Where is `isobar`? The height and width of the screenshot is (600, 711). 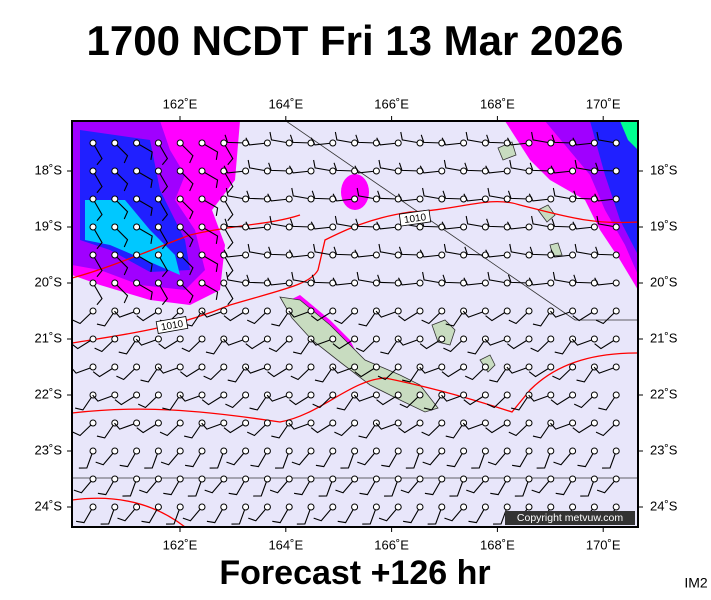
isobar is located at coordinates (355, 387).